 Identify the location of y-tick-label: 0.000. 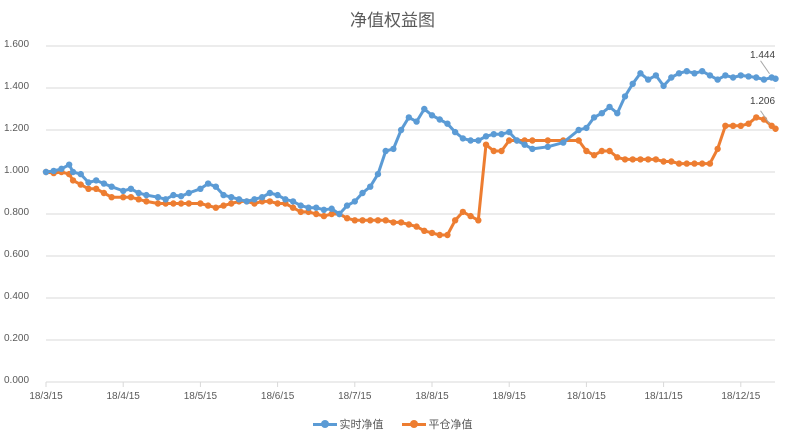
(17, 380).